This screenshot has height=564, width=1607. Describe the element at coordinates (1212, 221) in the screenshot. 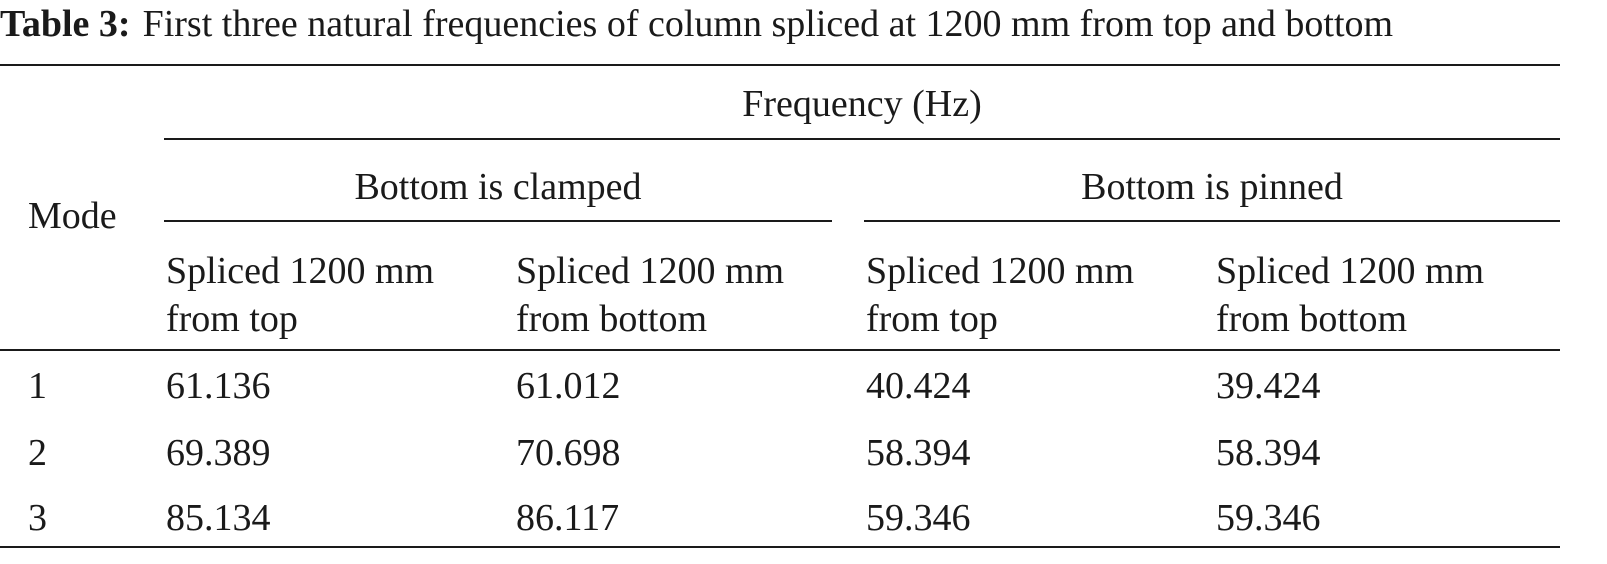

I see `pinned-rule` at that location.